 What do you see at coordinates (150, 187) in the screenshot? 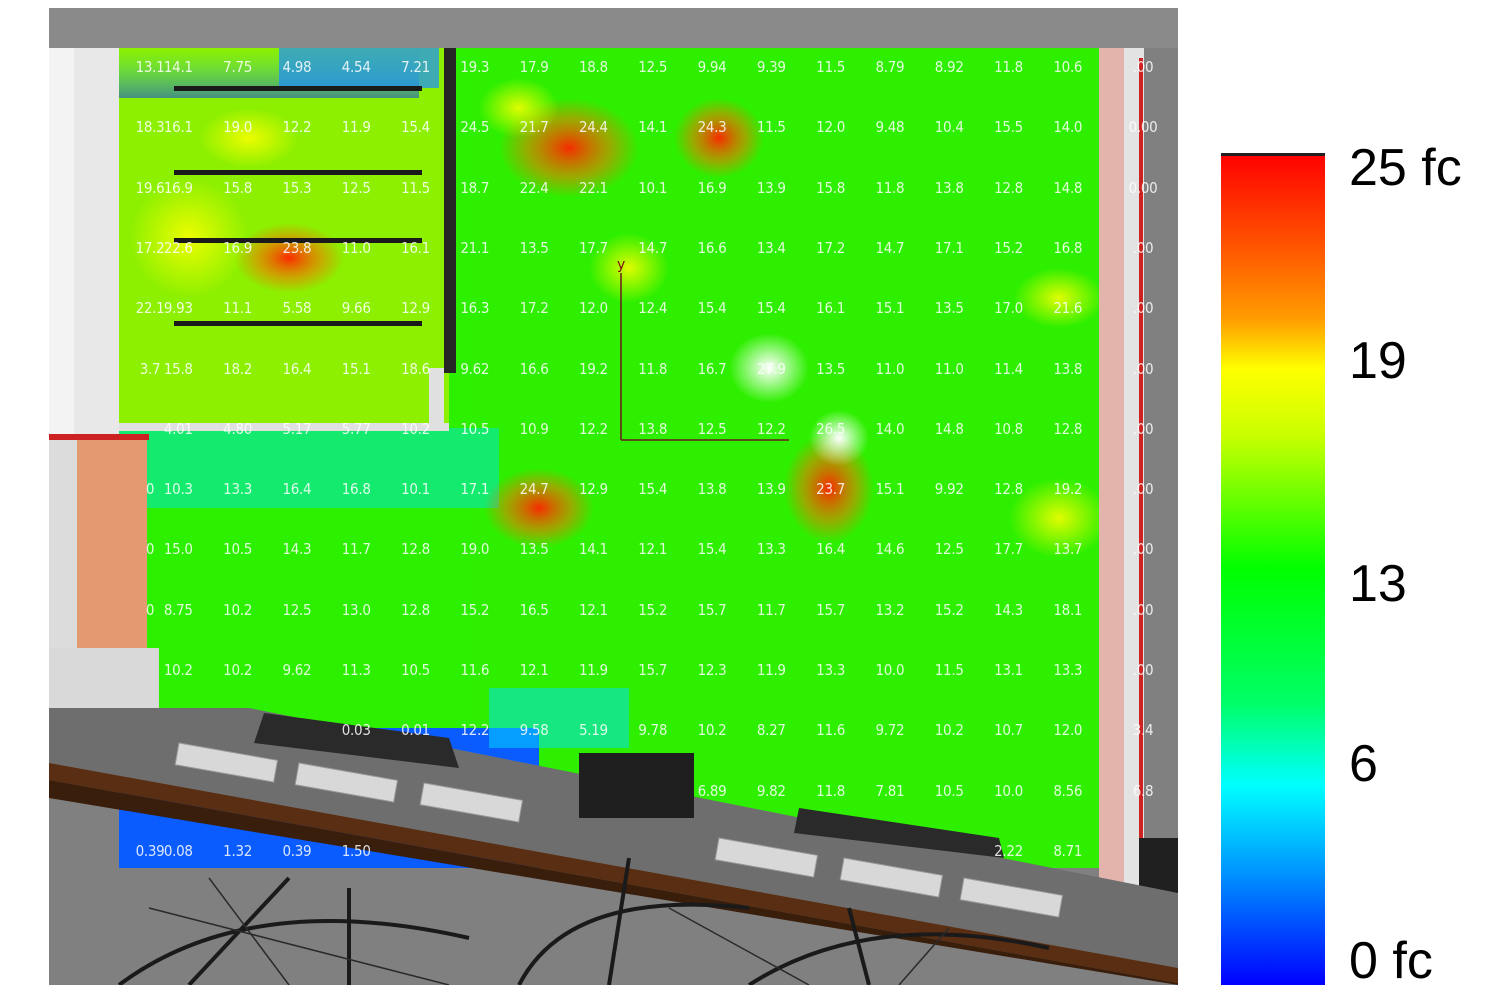
I see `grid-value: 19.6` at bounding box center [150, 187].